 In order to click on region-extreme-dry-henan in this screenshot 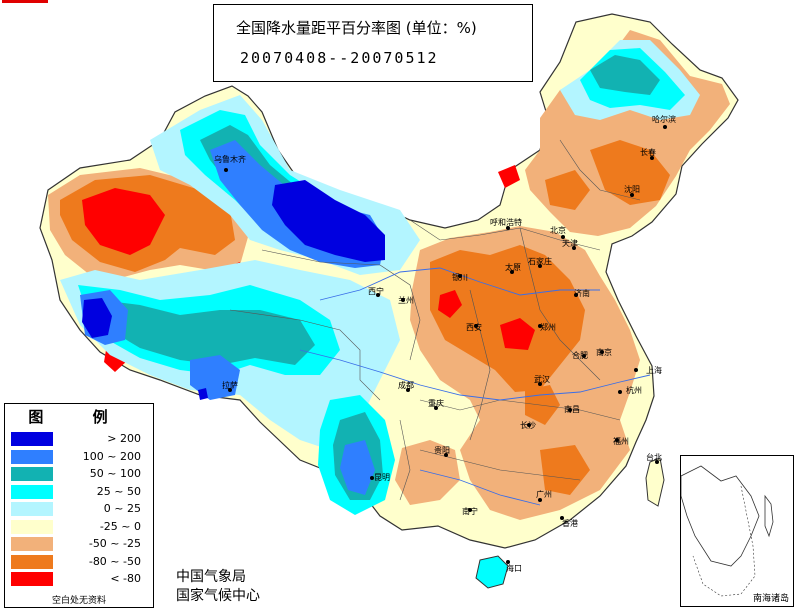, I will do `click(517, 334)`.